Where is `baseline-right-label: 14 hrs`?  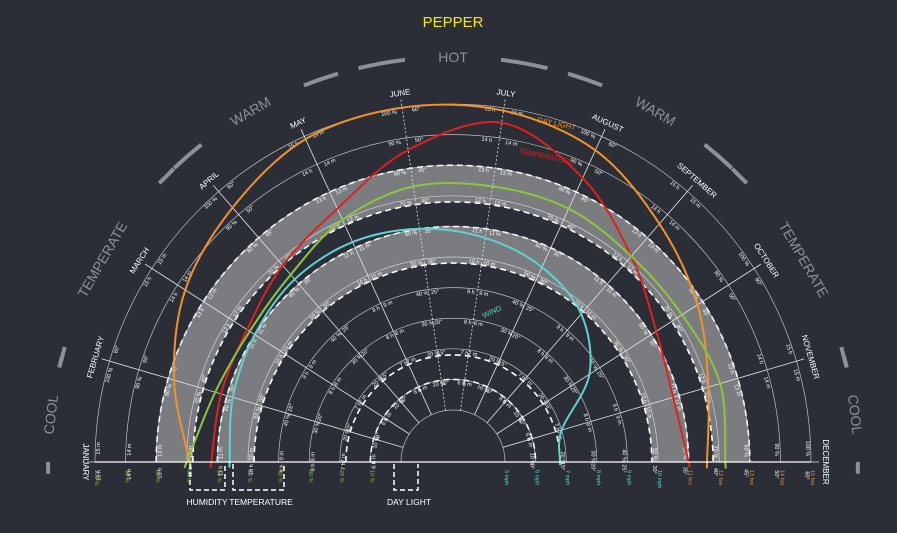 baseline-right-label: 14 hrs is located at coordinates (781, 478).